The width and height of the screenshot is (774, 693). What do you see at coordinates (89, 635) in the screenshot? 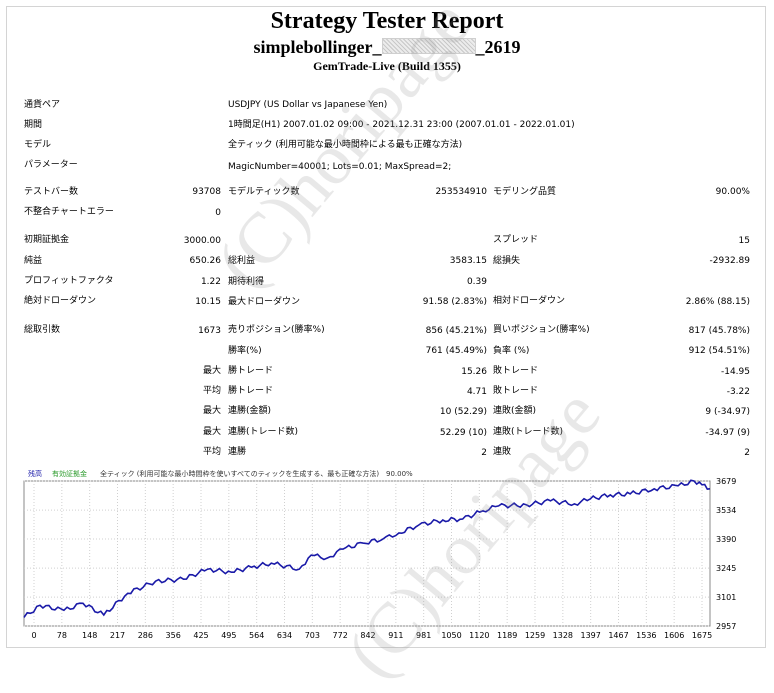
I see `x-tick-label: 148` at bounding box center [89, 635].